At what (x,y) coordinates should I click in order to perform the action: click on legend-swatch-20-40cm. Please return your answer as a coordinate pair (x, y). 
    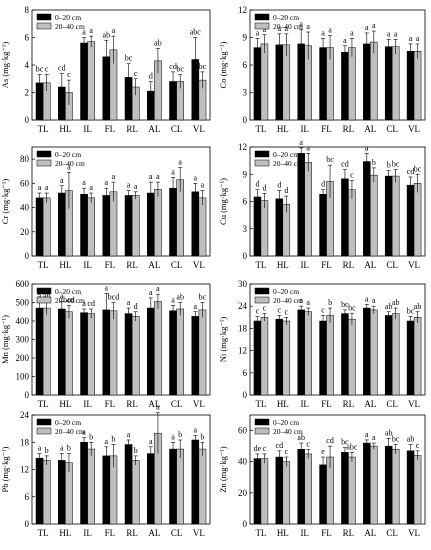
    Looking at the image, I should click on (44, 431).